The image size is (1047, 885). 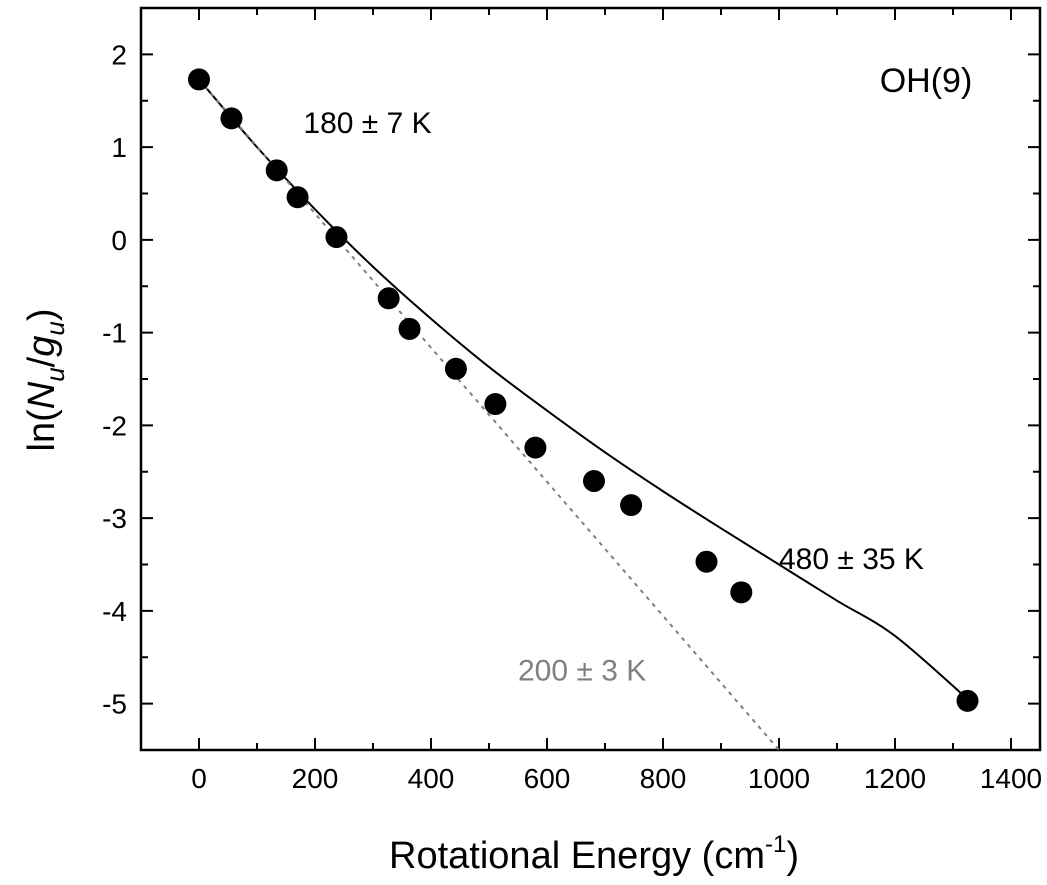 I want to click on y-axis-title: ln(Nu/gu), so click(x=45, y=380).